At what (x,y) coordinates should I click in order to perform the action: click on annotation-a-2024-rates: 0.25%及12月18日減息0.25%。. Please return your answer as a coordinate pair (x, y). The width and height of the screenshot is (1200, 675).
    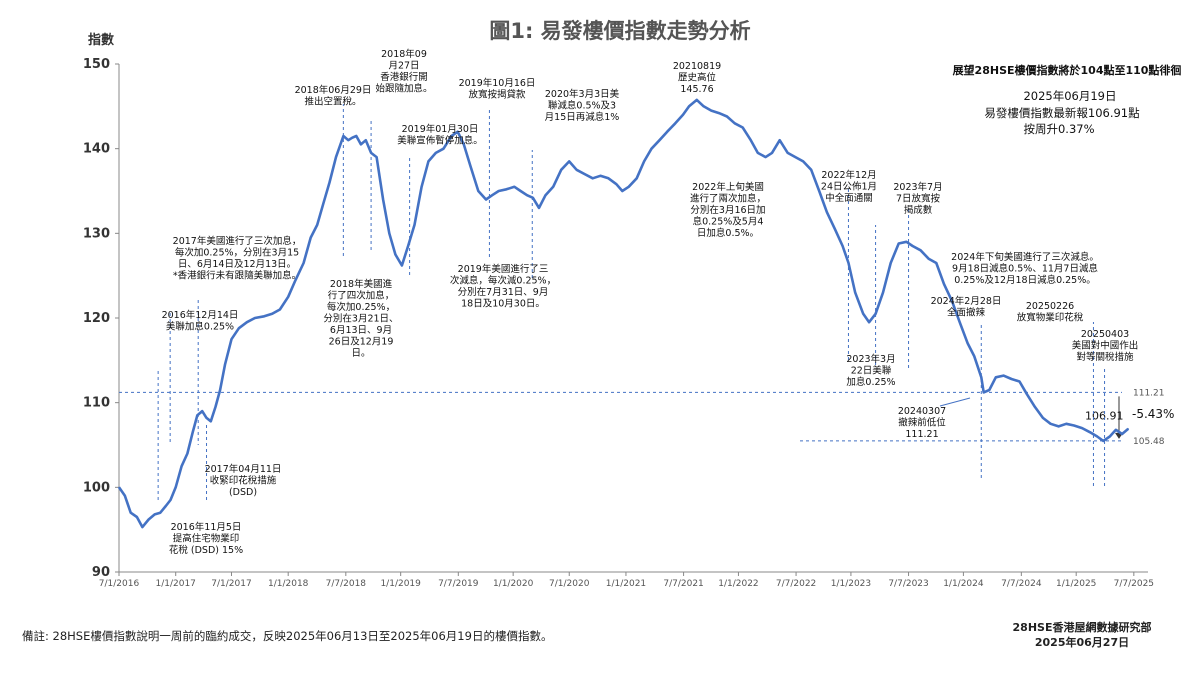
    Looking at the image, I should click on (1025, 280).